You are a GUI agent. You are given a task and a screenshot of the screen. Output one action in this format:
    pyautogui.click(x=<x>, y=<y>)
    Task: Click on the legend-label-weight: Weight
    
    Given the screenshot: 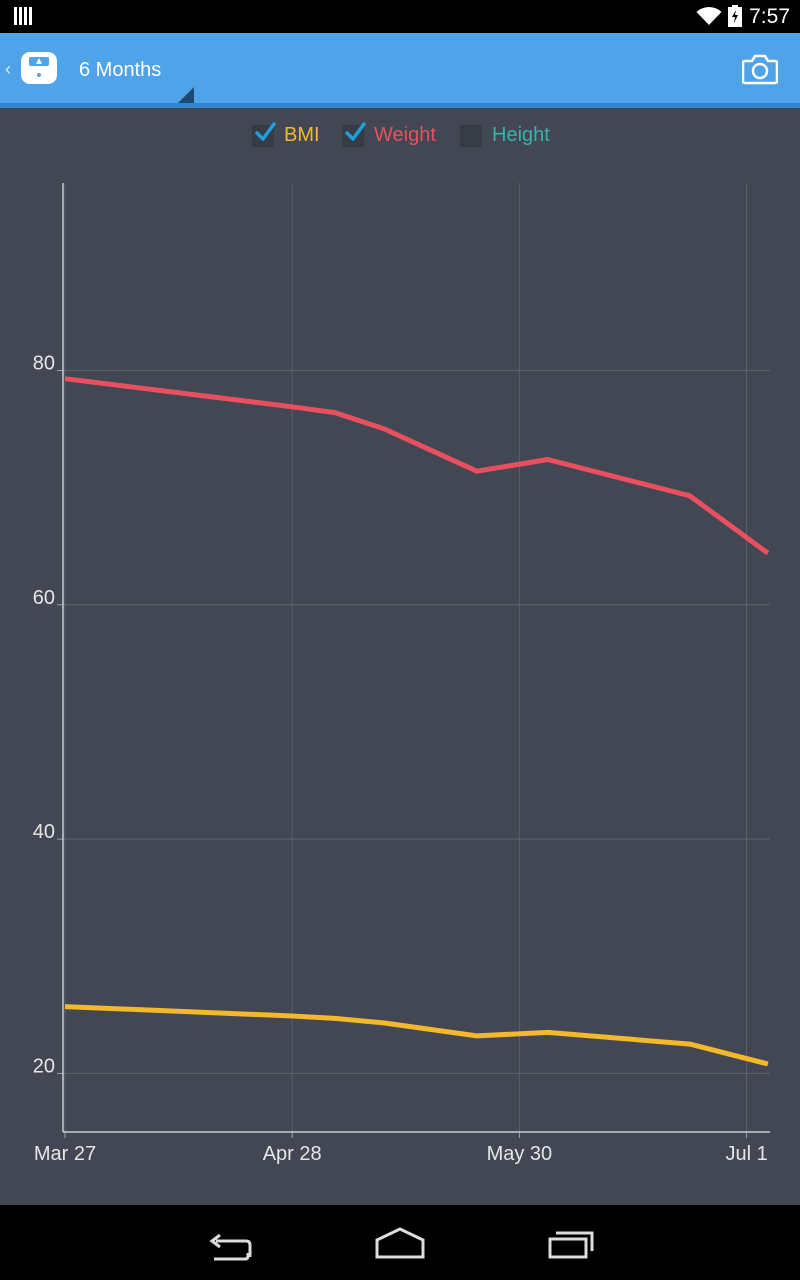 What is the action you would take?
    pyautogui.click(x=405, y=135)
    